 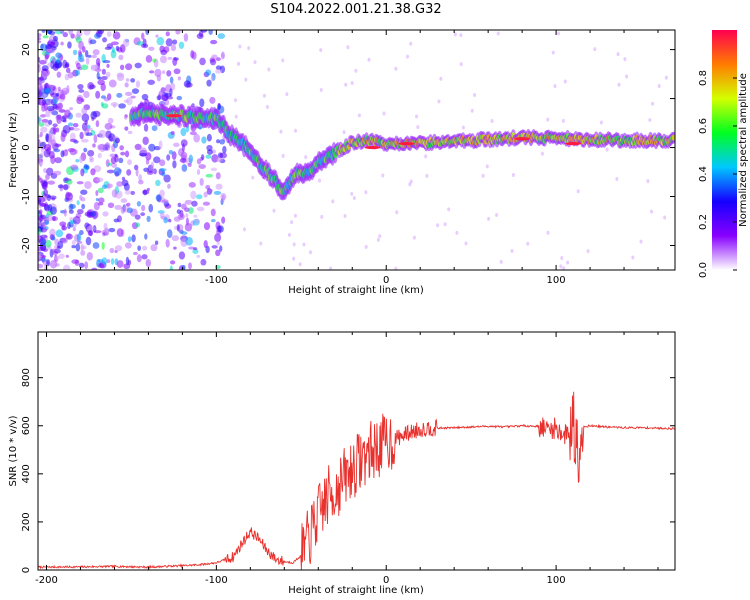 I want to click on spectrogram-x-tick-label: 100, so click(x=556, y=280).